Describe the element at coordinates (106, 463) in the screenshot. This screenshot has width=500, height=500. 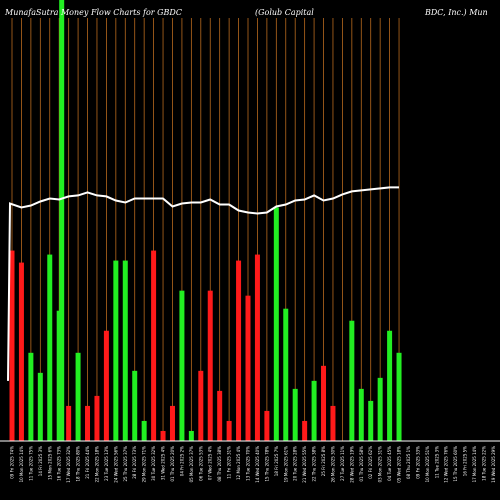
I see `x-tick-label: 23 Tue 2025 13%` at that location.